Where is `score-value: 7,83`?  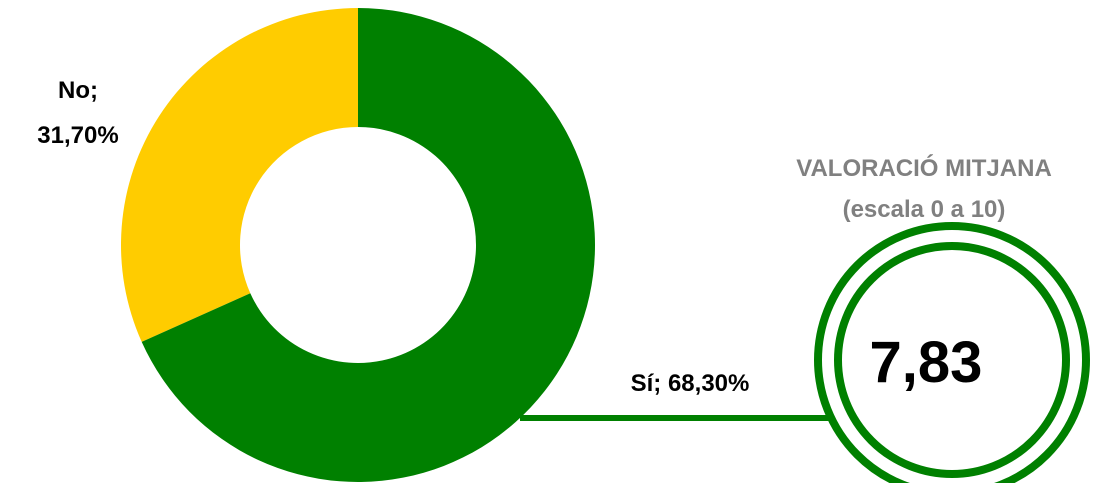 score-value: 7,83 is located at coordinates (926, 362).